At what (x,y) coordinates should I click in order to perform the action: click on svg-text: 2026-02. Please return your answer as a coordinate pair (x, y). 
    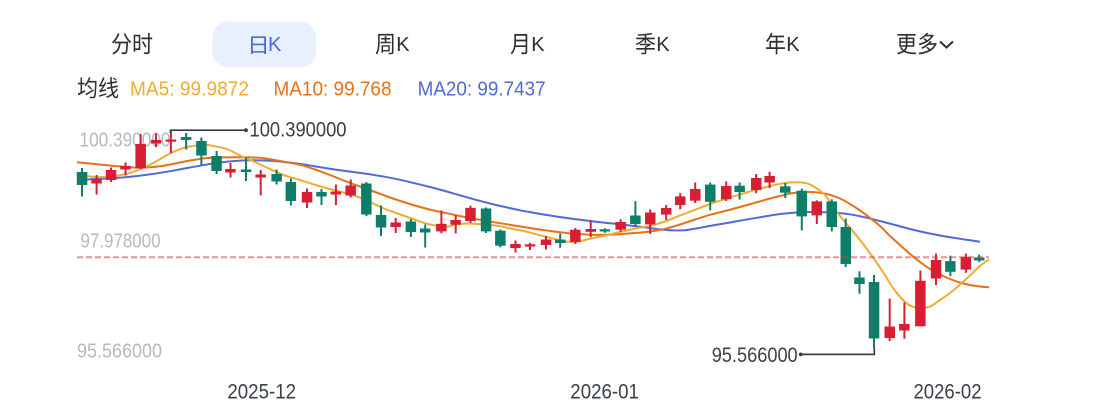
    Looking at the image, I should click on (948, 391).